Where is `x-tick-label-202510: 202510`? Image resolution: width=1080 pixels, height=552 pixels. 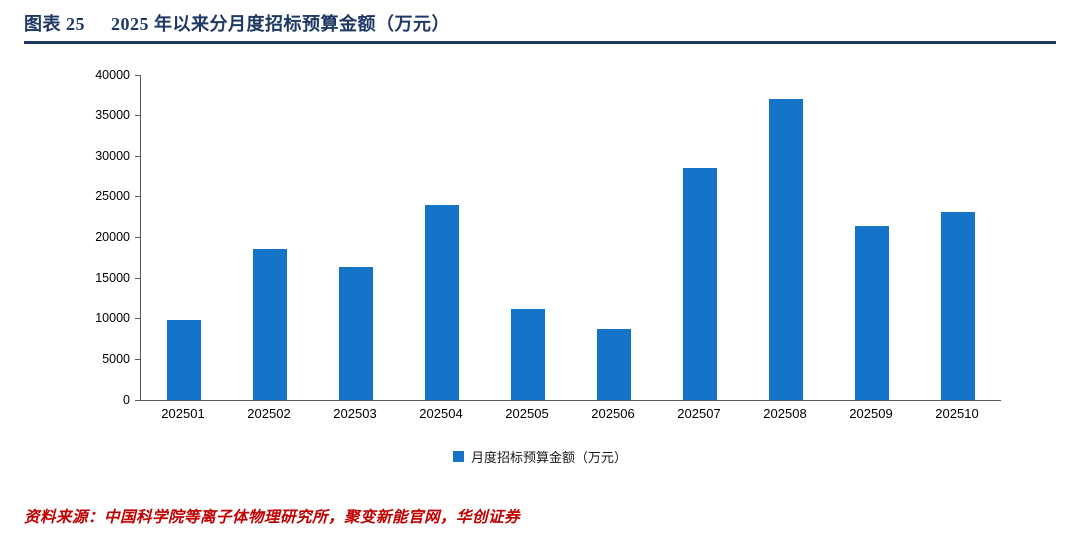
x-tick-label-202510: 202510 is located at coordinates (957, 413).